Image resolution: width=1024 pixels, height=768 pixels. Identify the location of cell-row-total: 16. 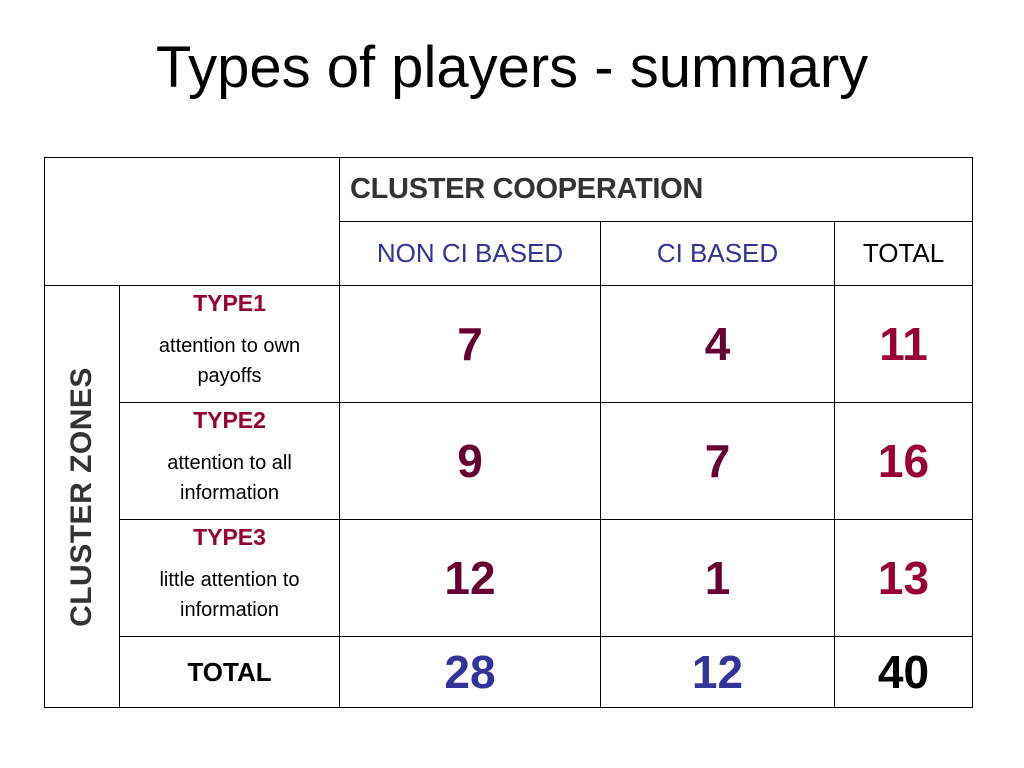
(903, 461).